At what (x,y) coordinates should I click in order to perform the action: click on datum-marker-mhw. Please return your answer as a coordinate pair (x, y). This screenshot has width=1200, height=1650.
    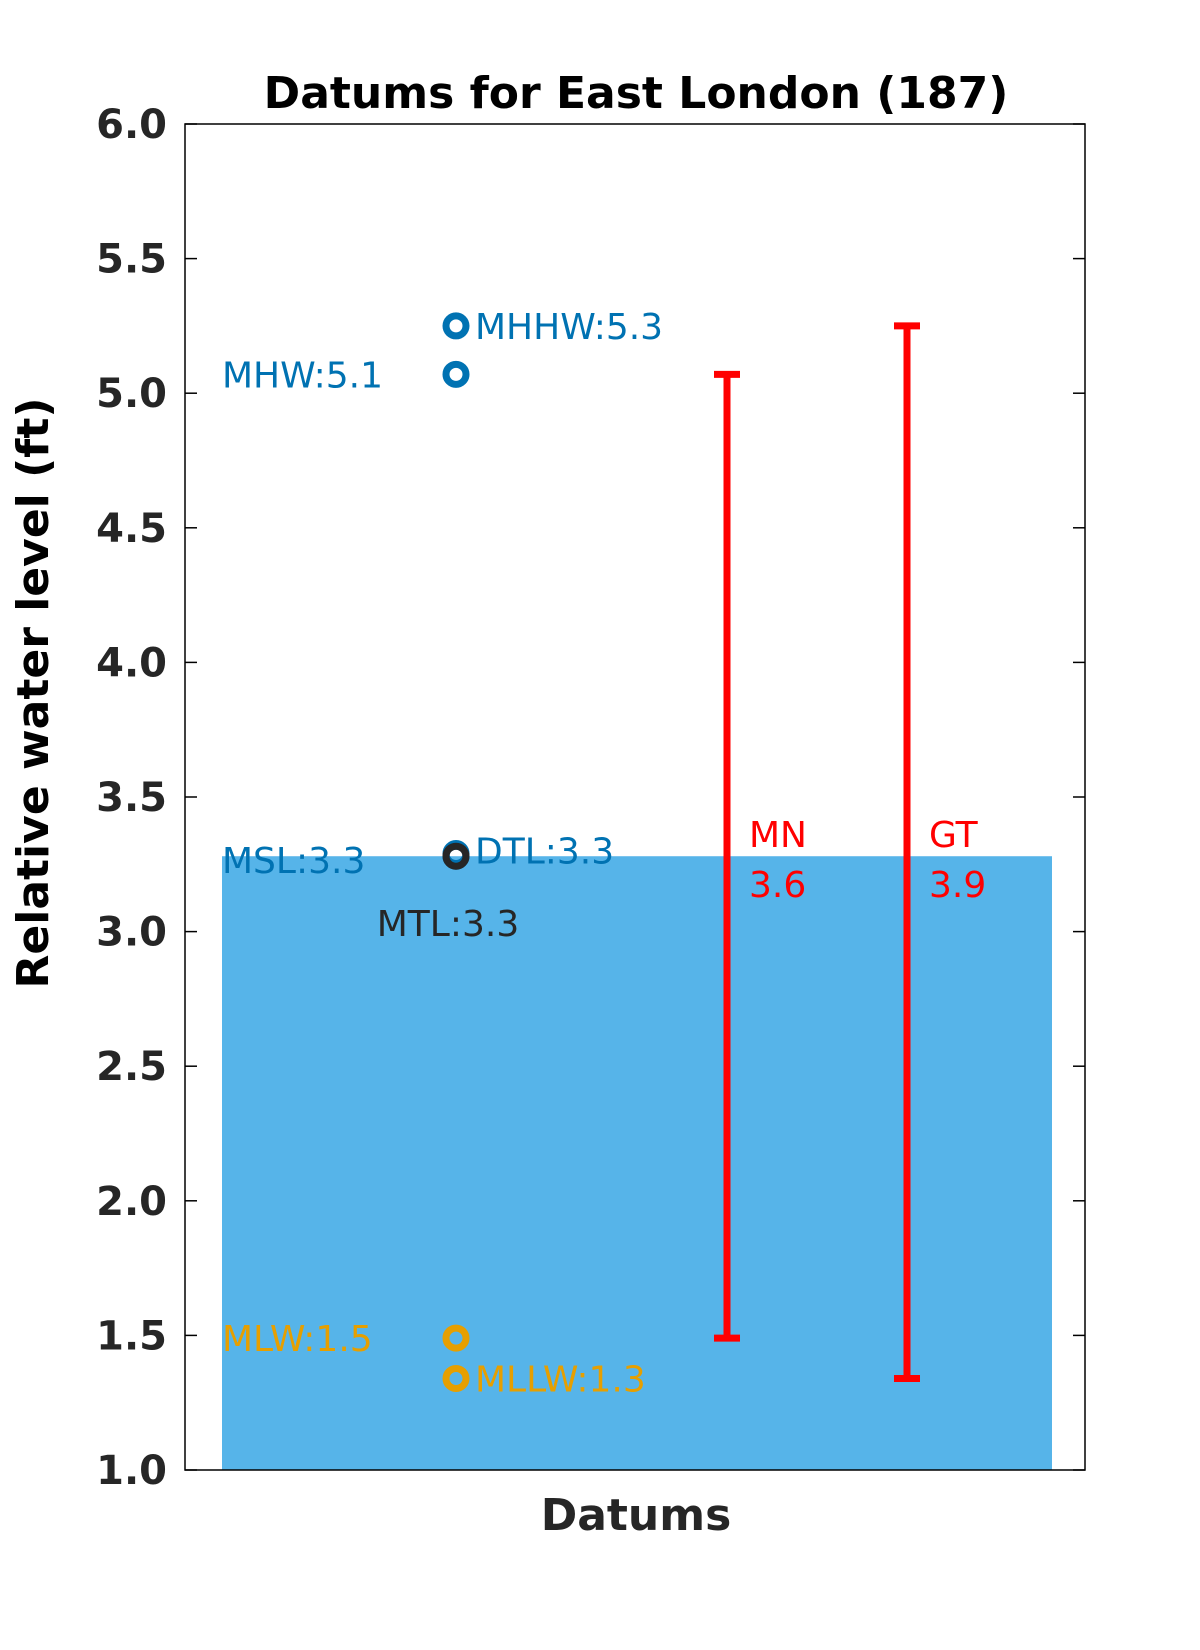
    Looking at the image, I should click on (456, 374).